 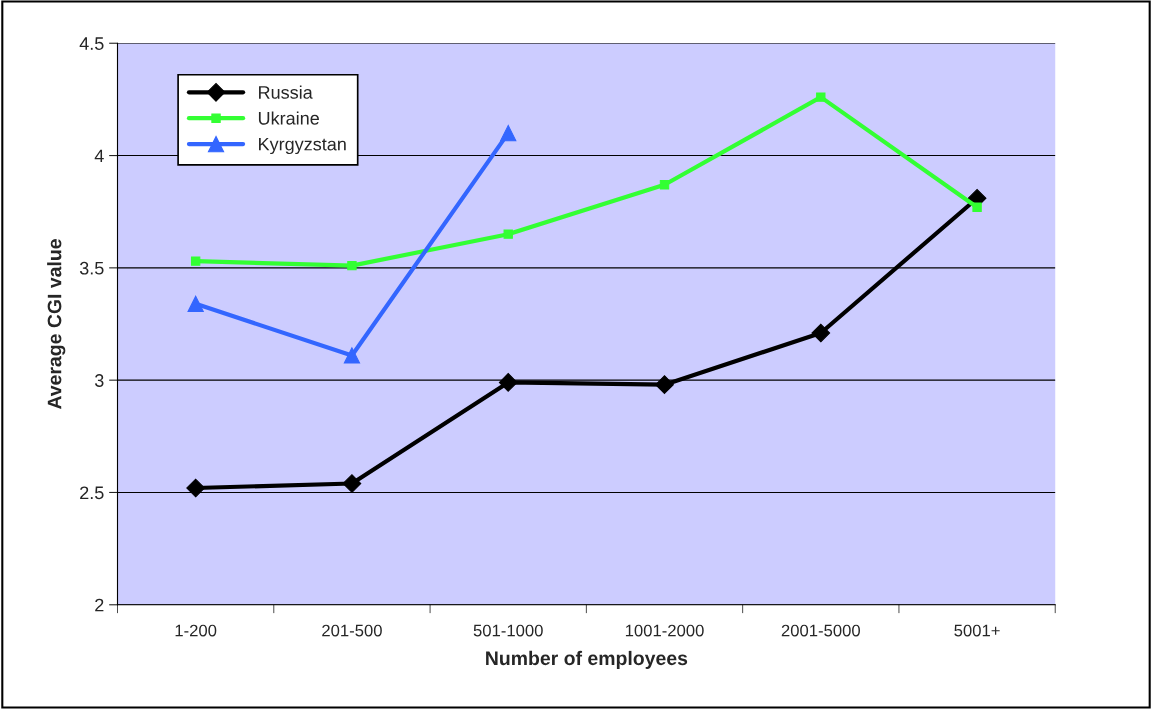 What do you see at coordinates (99, 156) in the screenshot?
I see `y-tick-label: 4` at bounding box center [99, 156].